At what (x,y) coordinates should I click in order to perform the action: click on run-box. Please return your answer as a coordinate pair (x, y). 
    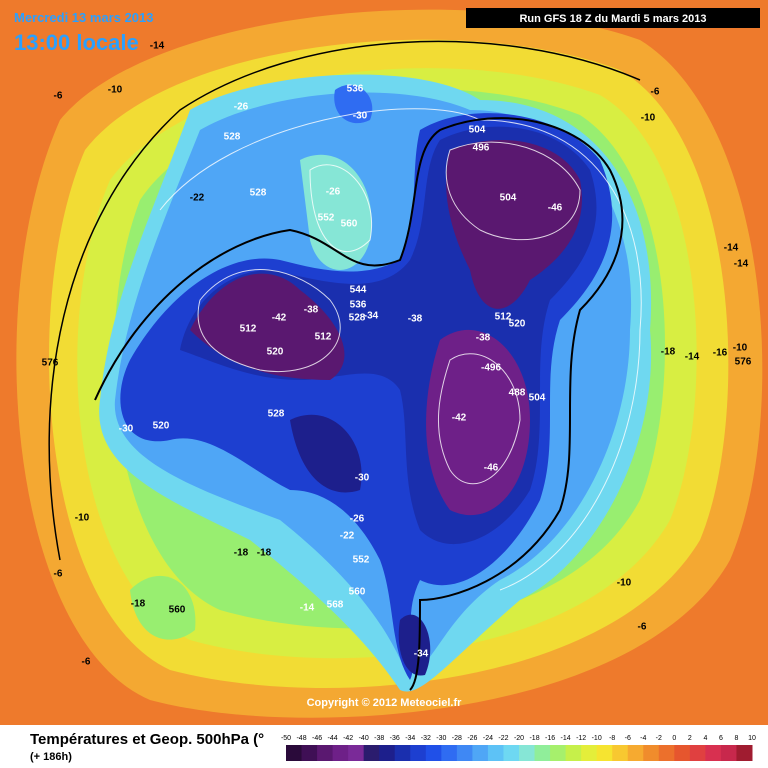
    Looking at the image, I should click on (613, 18).